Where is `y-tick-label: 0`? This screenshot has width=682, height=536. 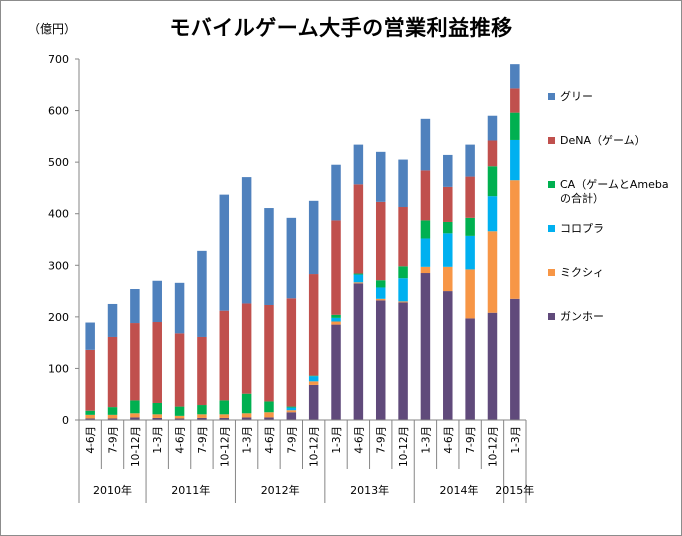 y-tick-label: 0 is located at coordinates (65, 420).